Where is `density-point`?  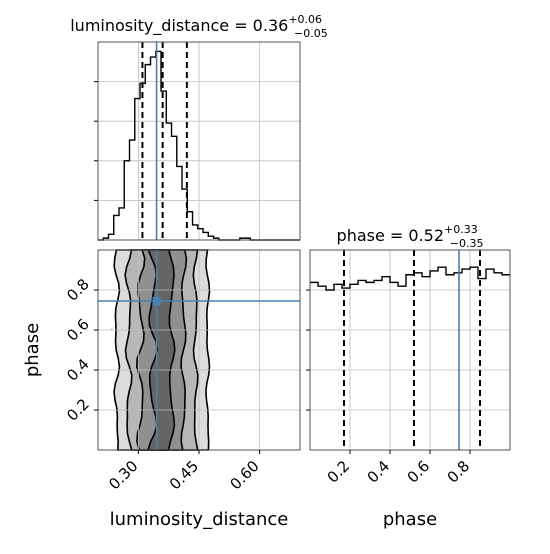
density-point is located at coordinates (111, 329).